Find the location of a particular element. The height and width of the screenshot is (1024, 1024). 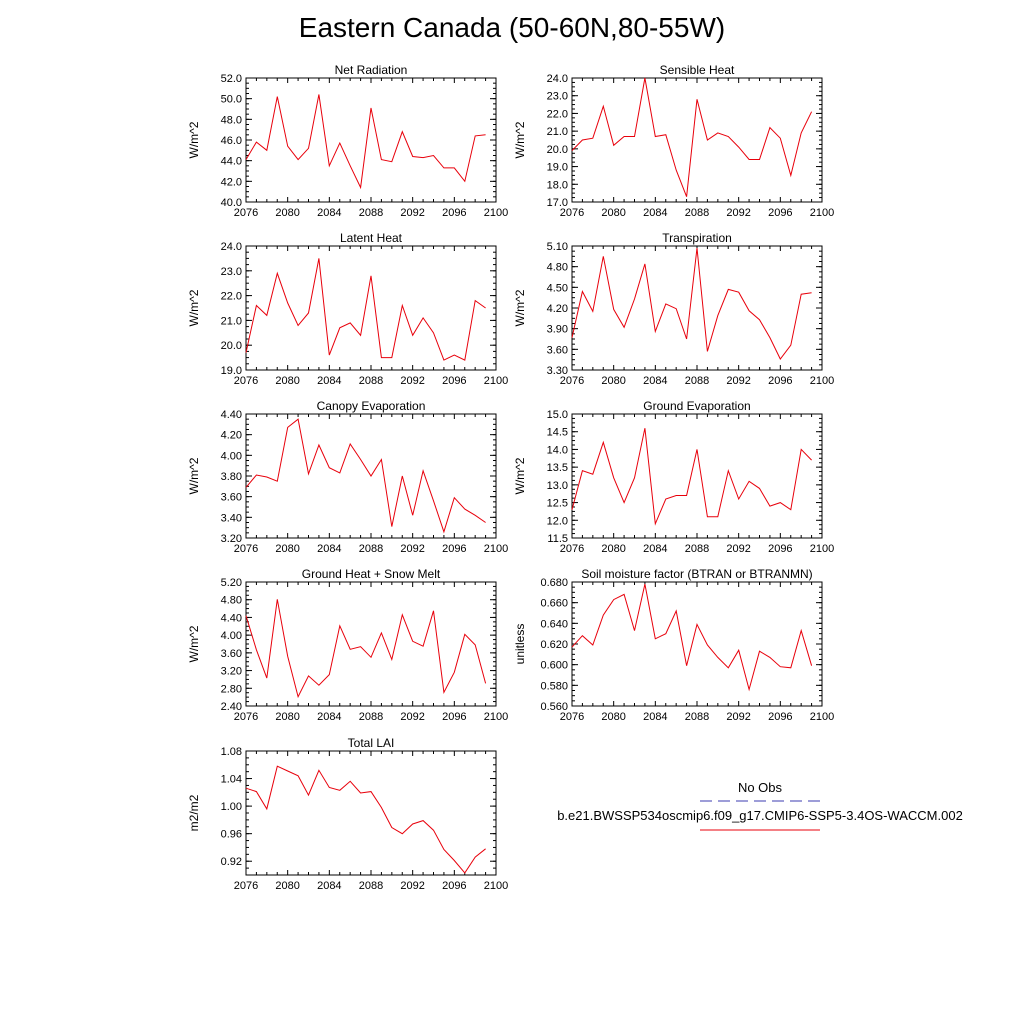

panel-title: Net Radiation is located at coordinates (371, 70).